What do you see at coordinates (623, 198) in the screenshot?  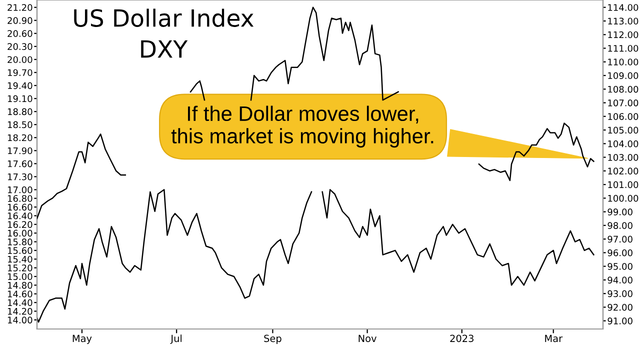 I see `y2-tick-label: 100.00` at bounding box center [623, 198].